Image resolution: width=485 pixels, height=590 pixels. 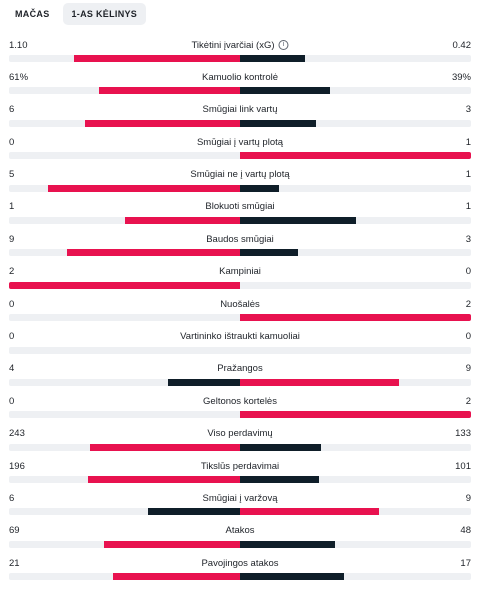 What do you see at coordinates (283, 45) in the screenshot?
I see `info-icon: i` at bounding box center [283, 45].